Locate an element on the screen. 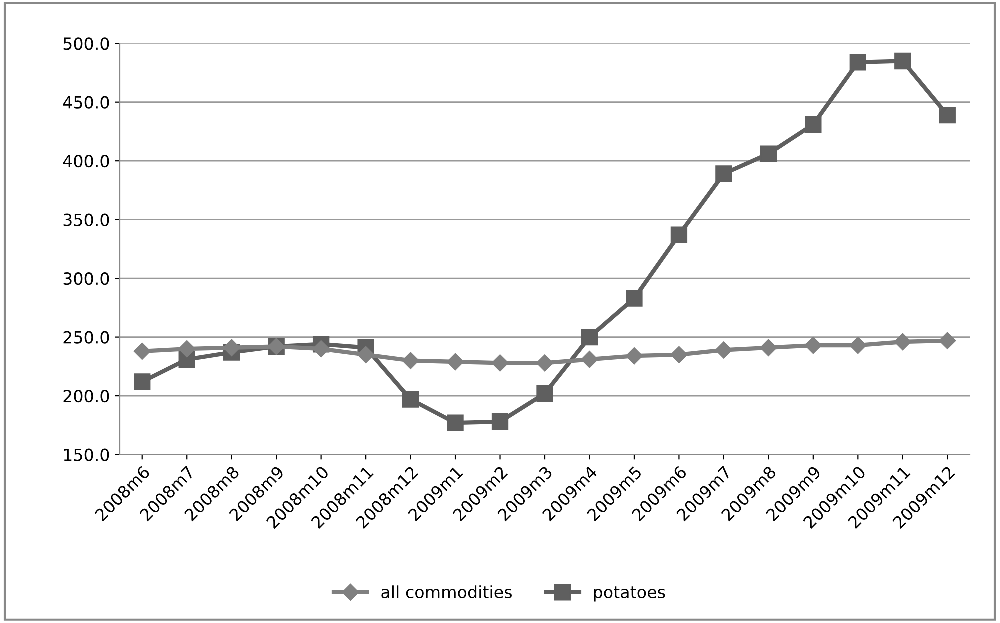  y-tick-label: 300.0 is located at coordinates (87, 279).